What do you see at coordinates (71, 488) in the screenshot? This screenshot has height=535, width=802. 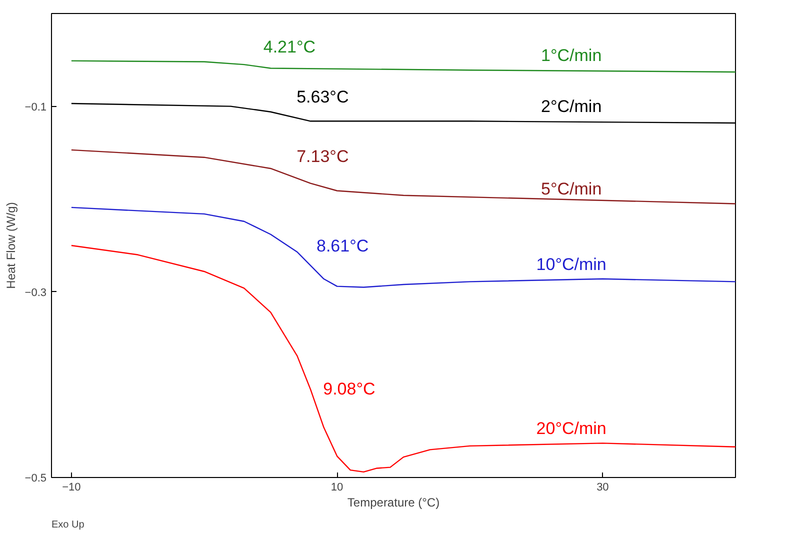 I see `x-tick-label: −10` at bounding box center [71, 488].